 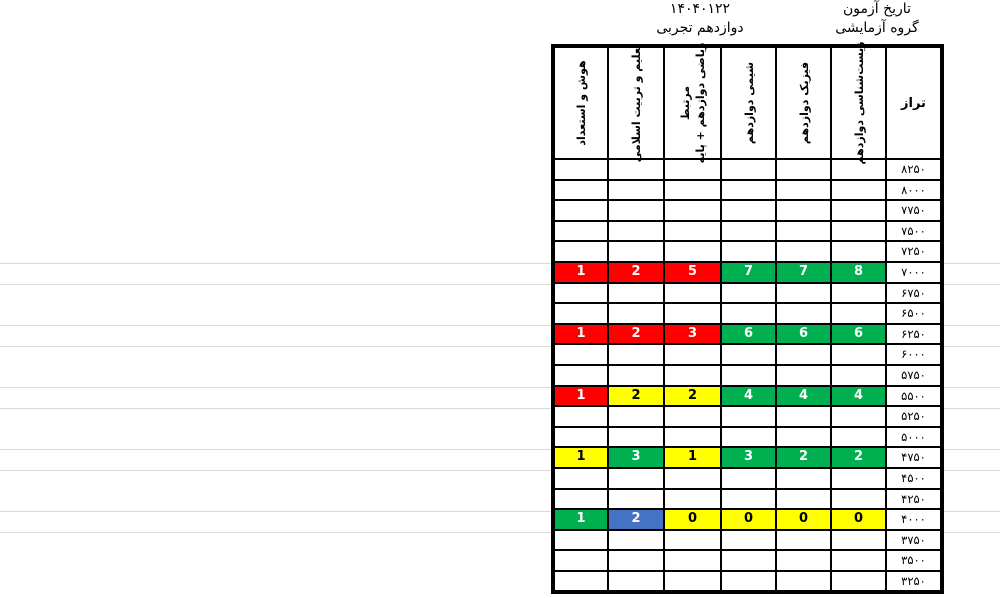 I want to click on taraz-cell: ۵۷۵۰, so click(x=914, y=375).